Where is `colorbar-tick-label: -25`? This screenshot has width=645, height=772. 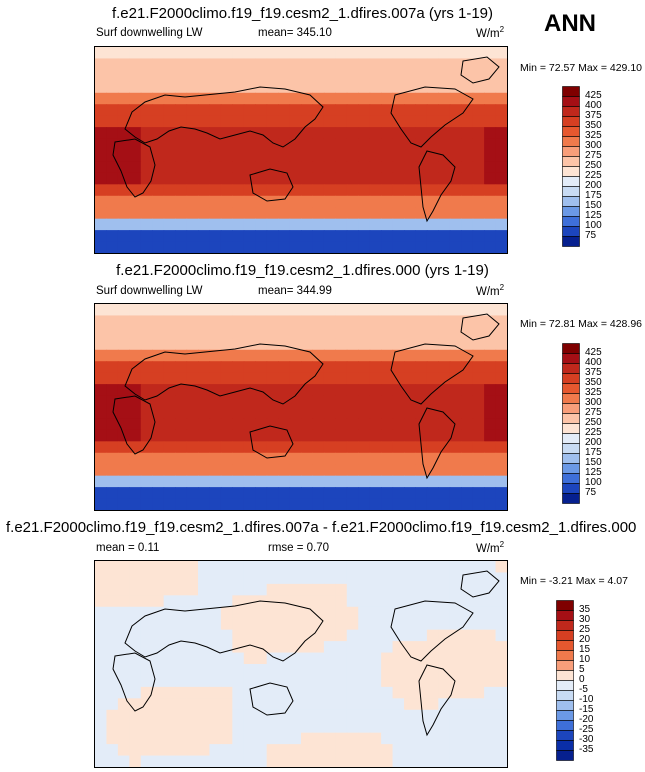
colorbar-tick-label: -25 is located at coordinates (586, 729).